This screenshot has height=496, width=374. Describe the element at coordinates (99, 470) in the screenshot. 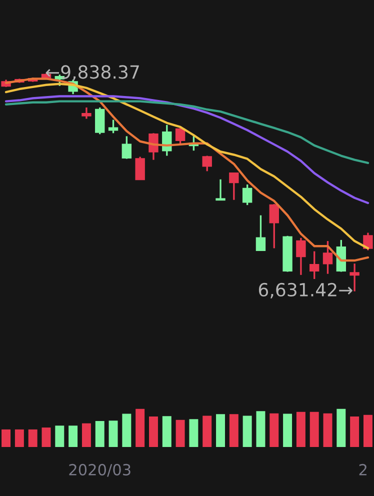

I see `x-tick-label: 2020/03` at that location.